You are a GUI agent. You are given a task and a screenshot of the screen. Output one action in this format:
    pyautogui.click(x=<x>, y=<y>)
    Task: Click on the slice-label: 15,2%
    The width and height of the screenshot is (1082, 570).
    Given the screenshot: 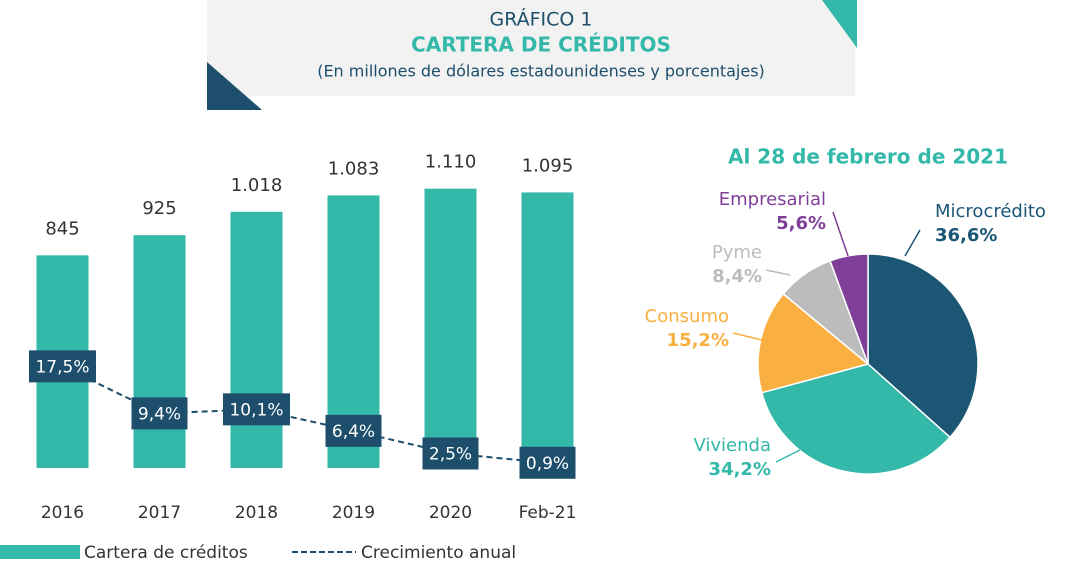 What is the action you would take?
    pyautogui.click(x=698, y=340)
    